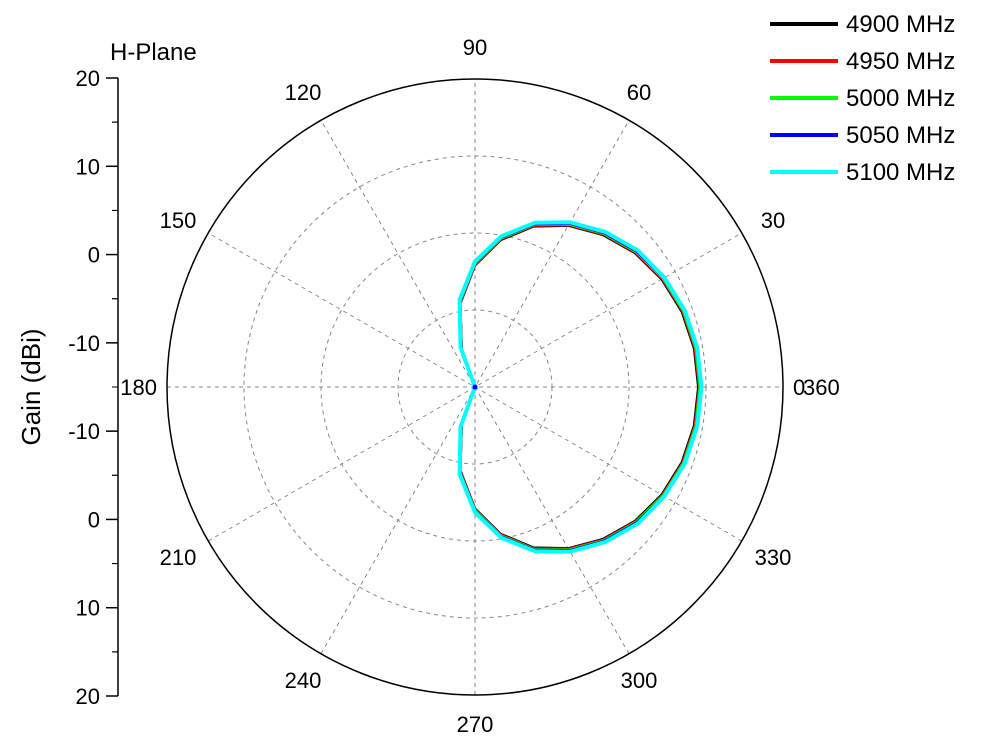  What do you see at coordinates (900, 24) in the screenshot?
I see `legend-label: 4900 MHz` at bounding box center [900, 24].